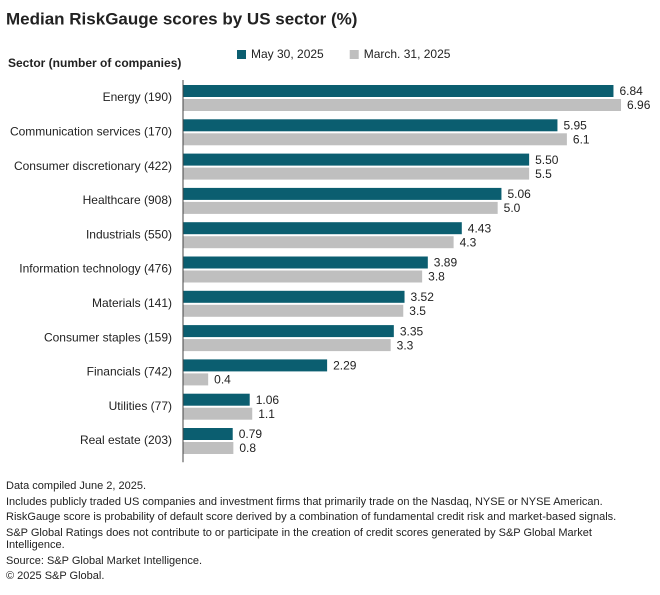 This screenshot has width=660, height=595. Describe the element at coordinates (127, 200) in the screenshot. I see `y-tick-label: Healthcare (908)` at that location.